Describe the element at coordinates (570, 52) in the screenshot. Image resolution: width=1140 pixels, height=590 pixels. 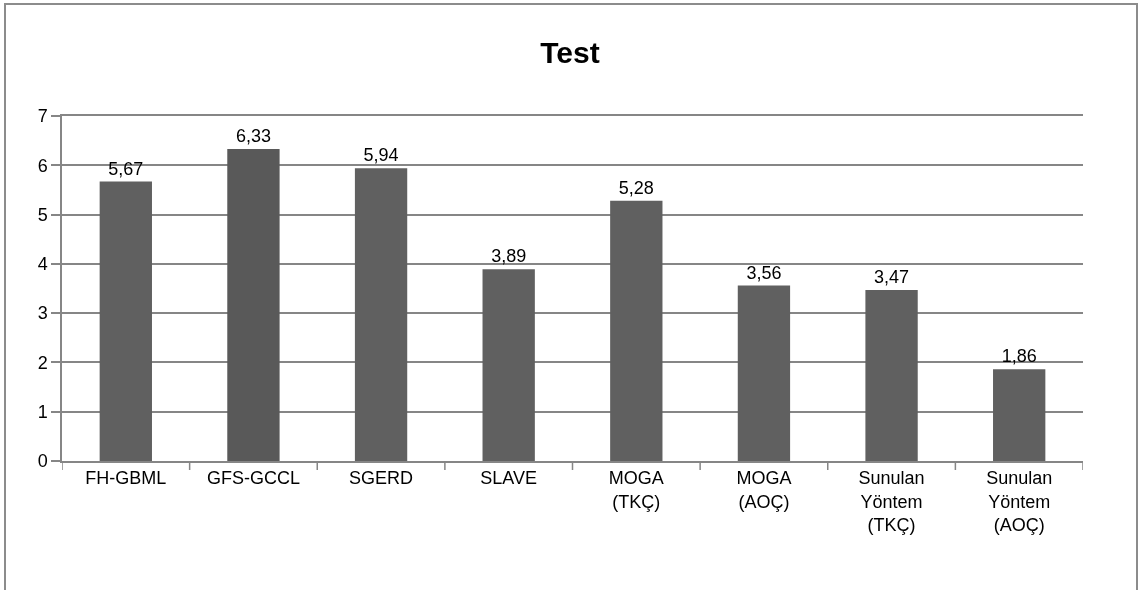
I see `chart-title: Test` at that location.